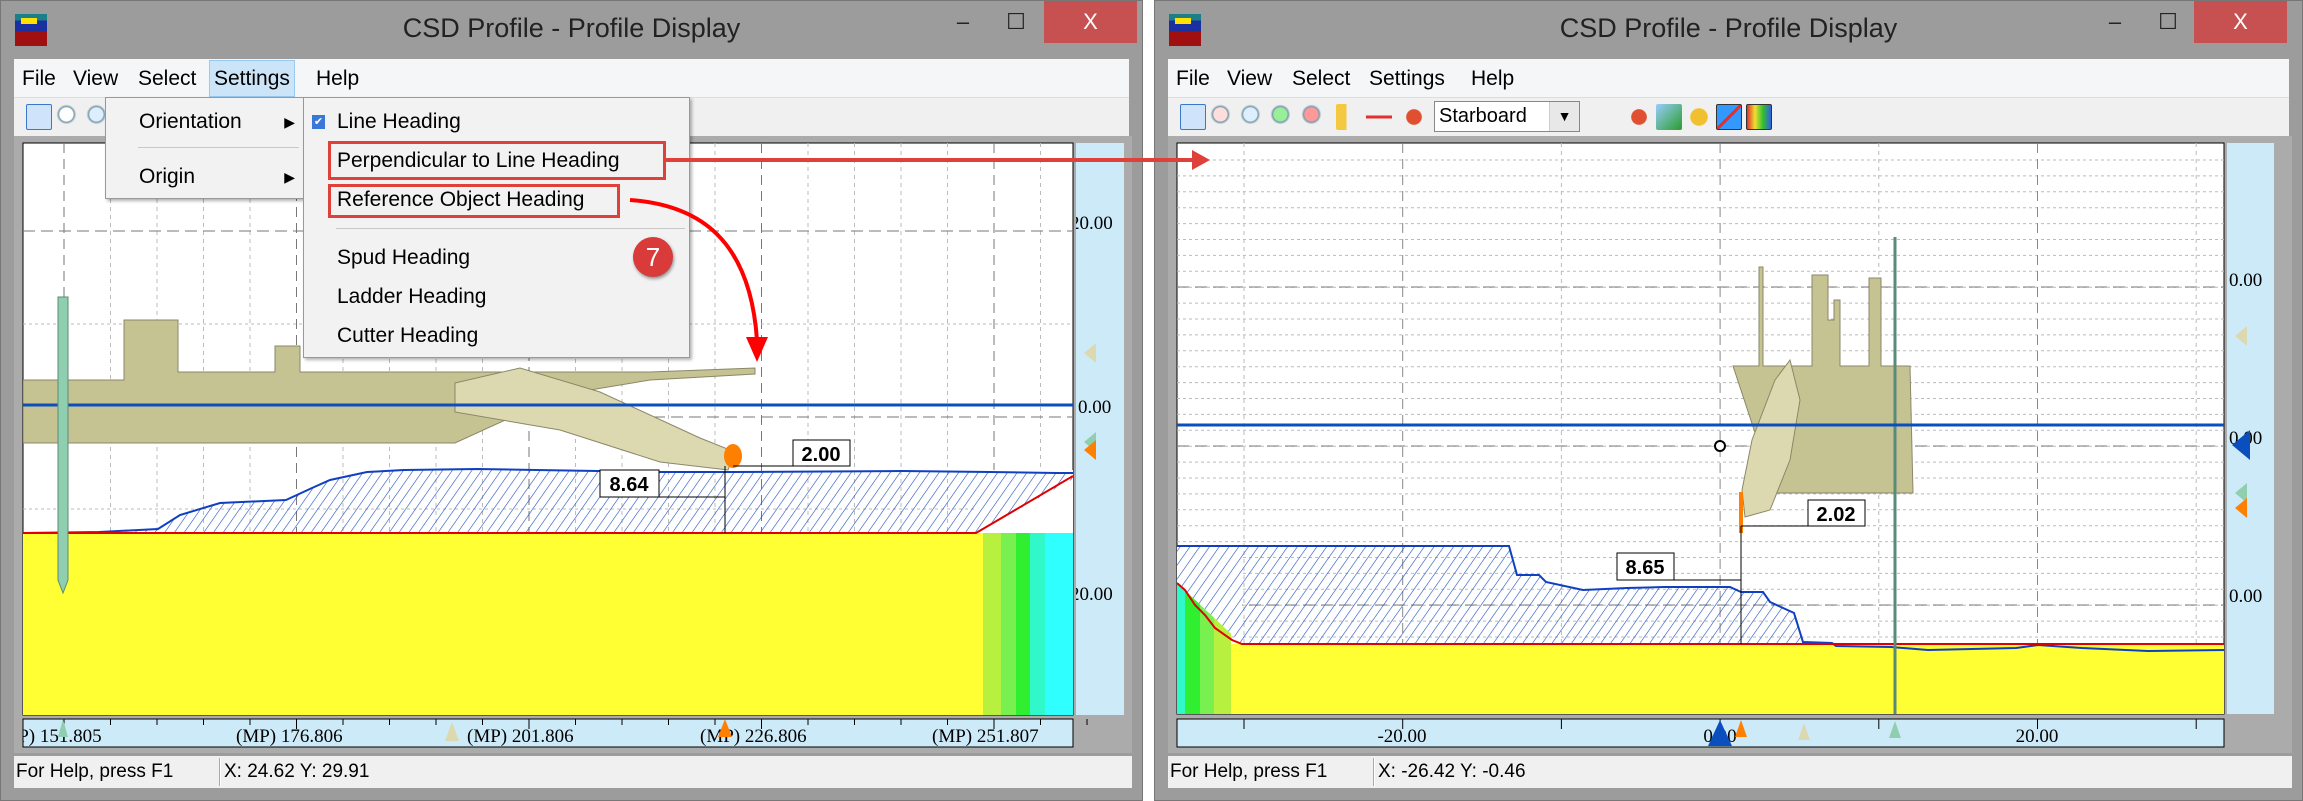 The image size is (2303, 801). I want to click on depth-axis-left, so click(1100, 429).